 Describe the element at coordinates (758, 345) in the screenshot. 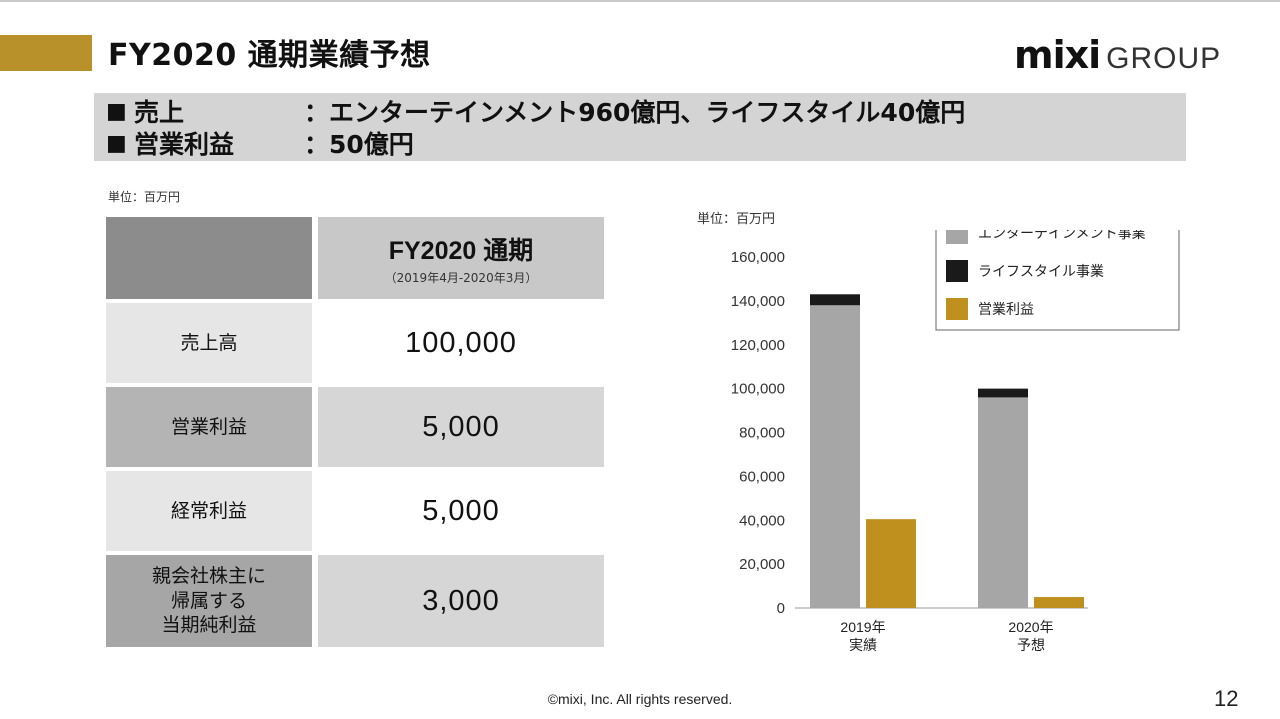

I see `y-tick-label: 120,000` at that location.